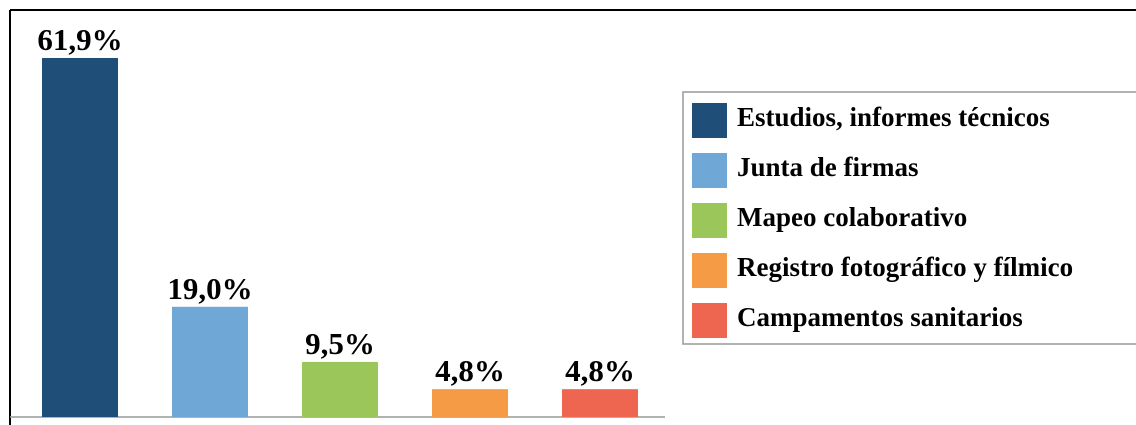 The height and width of the screenshot is (425, 1136). What do you see at coordinates (905, 267) in the screenshot?
I see `legend-label: Registro fotográfico y fílmico` at bounding box center [905, 267].